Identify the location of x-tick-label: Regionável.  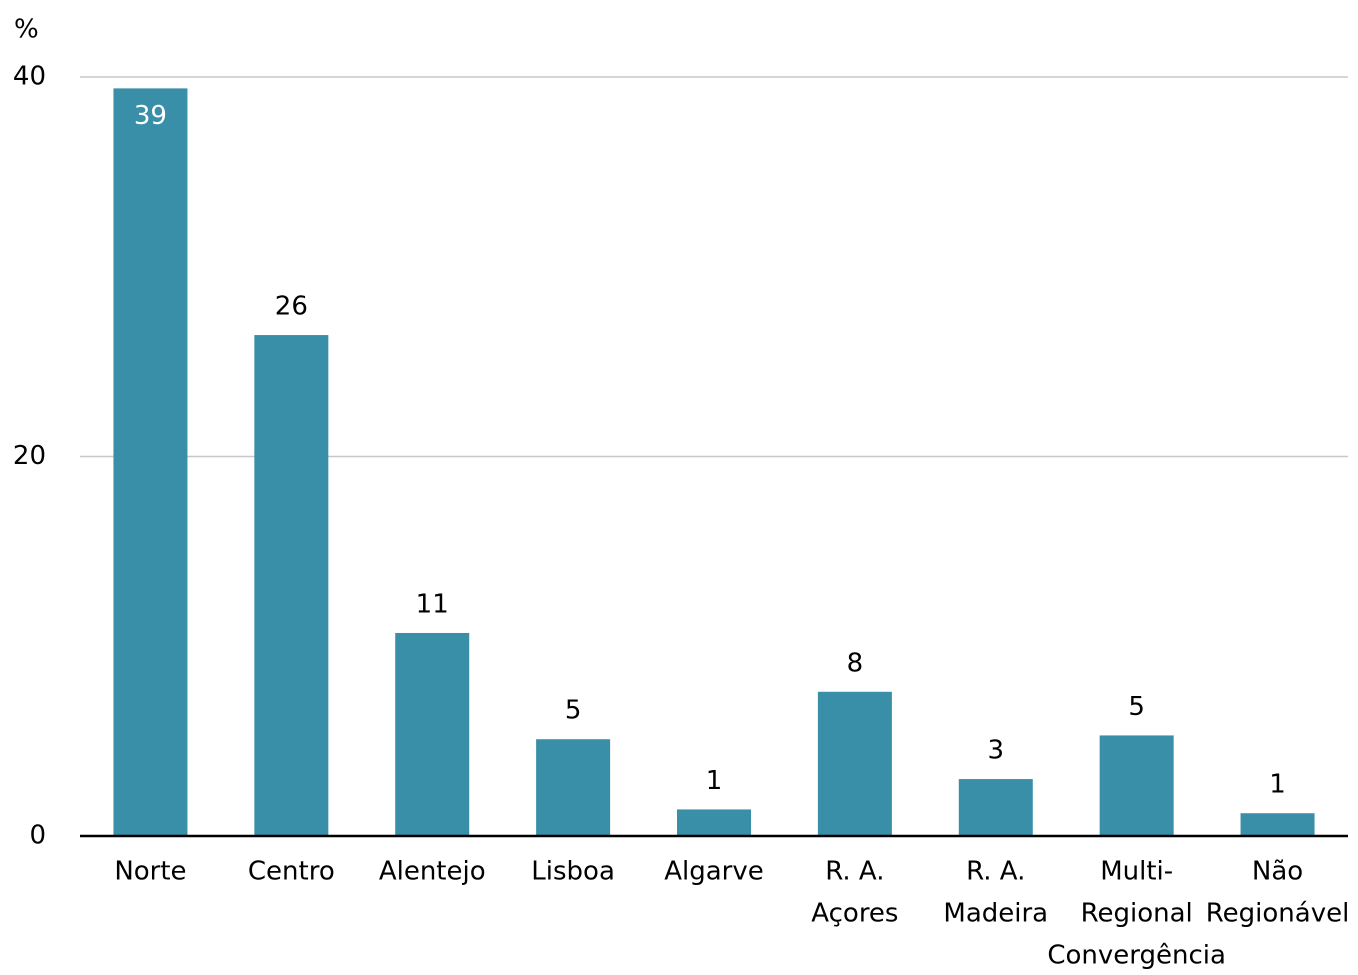
(1278, 914).